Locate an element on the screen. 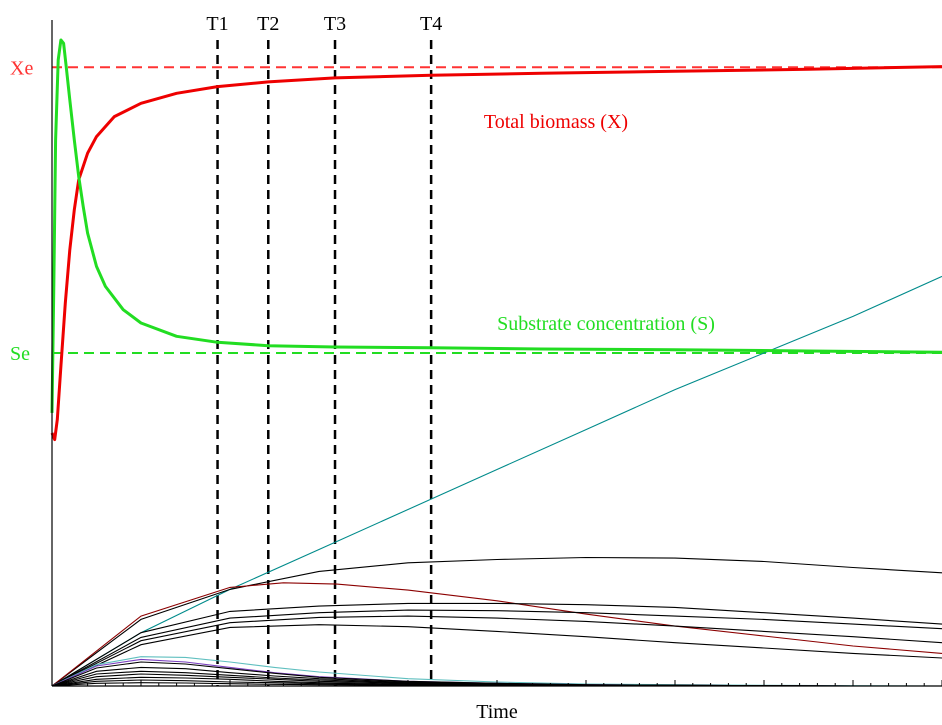 The image size is (942, 725). series-annotation: Substrate concentration (S) is located at coordinates (606, 324).